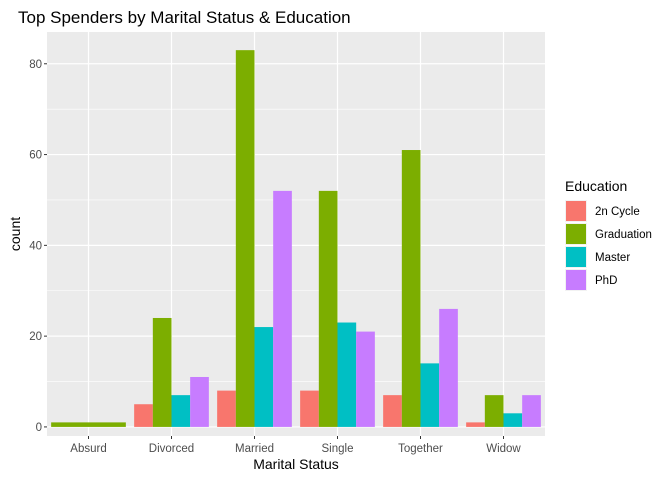 The height and width of the screenshot is (480, 672). What do you see at coordinates (596, 186) in the screenshot?
I see `legend-title: Education` at bounding box center [596, 186].